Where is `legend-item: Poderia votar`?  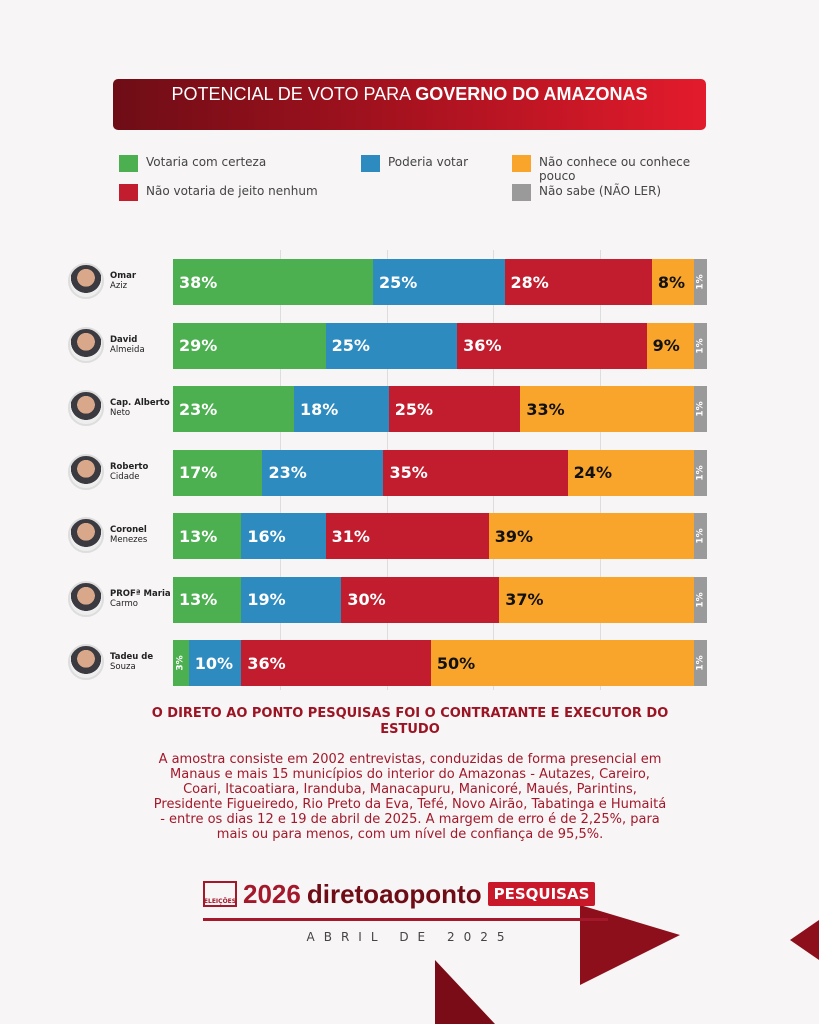 legend-item: Poderia votar is located at coordinates (414, 163).